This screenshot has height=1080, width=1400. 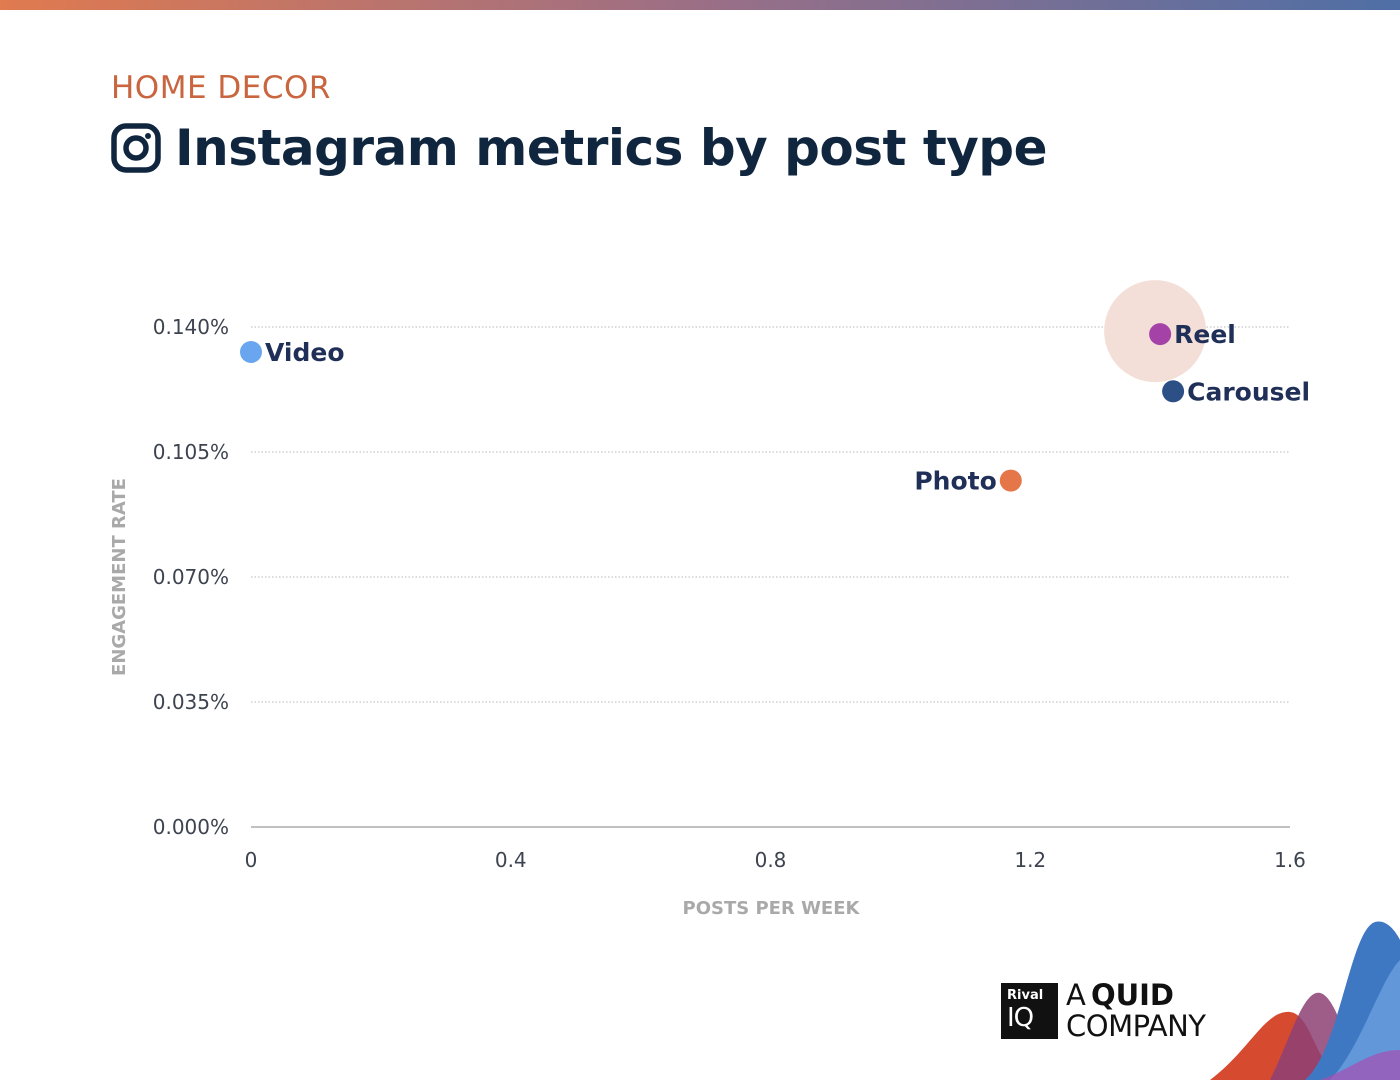 What do you see at coordinates (221, 88) in the screenshot?
I see `category-label: HOME DECOR` at bounding box center [221, 88].